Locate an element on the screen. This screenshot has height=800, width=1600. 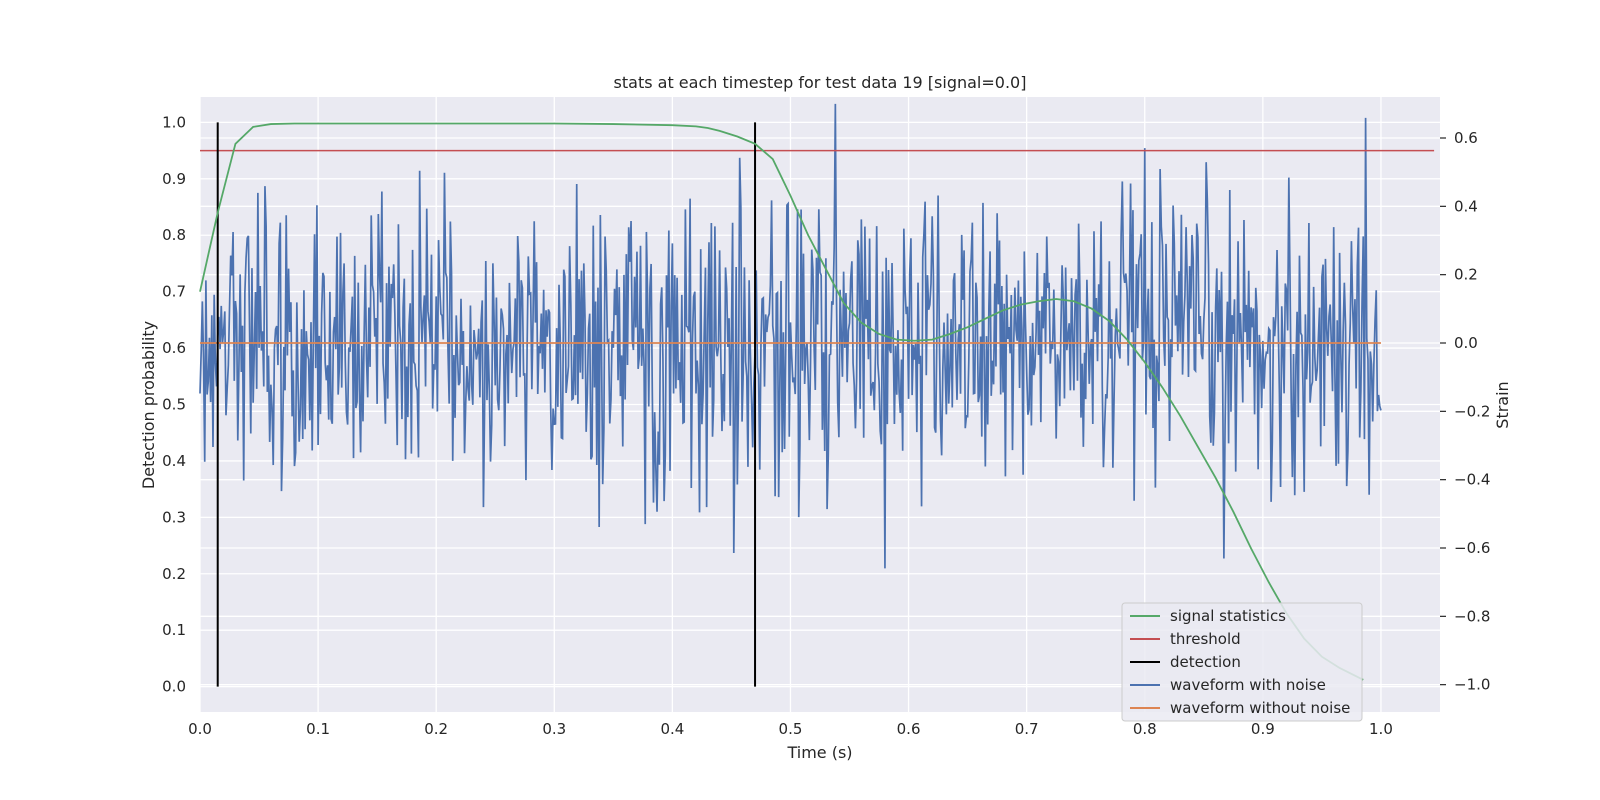
x-tick-label: 0.6 is located at coordinates (909, 729).